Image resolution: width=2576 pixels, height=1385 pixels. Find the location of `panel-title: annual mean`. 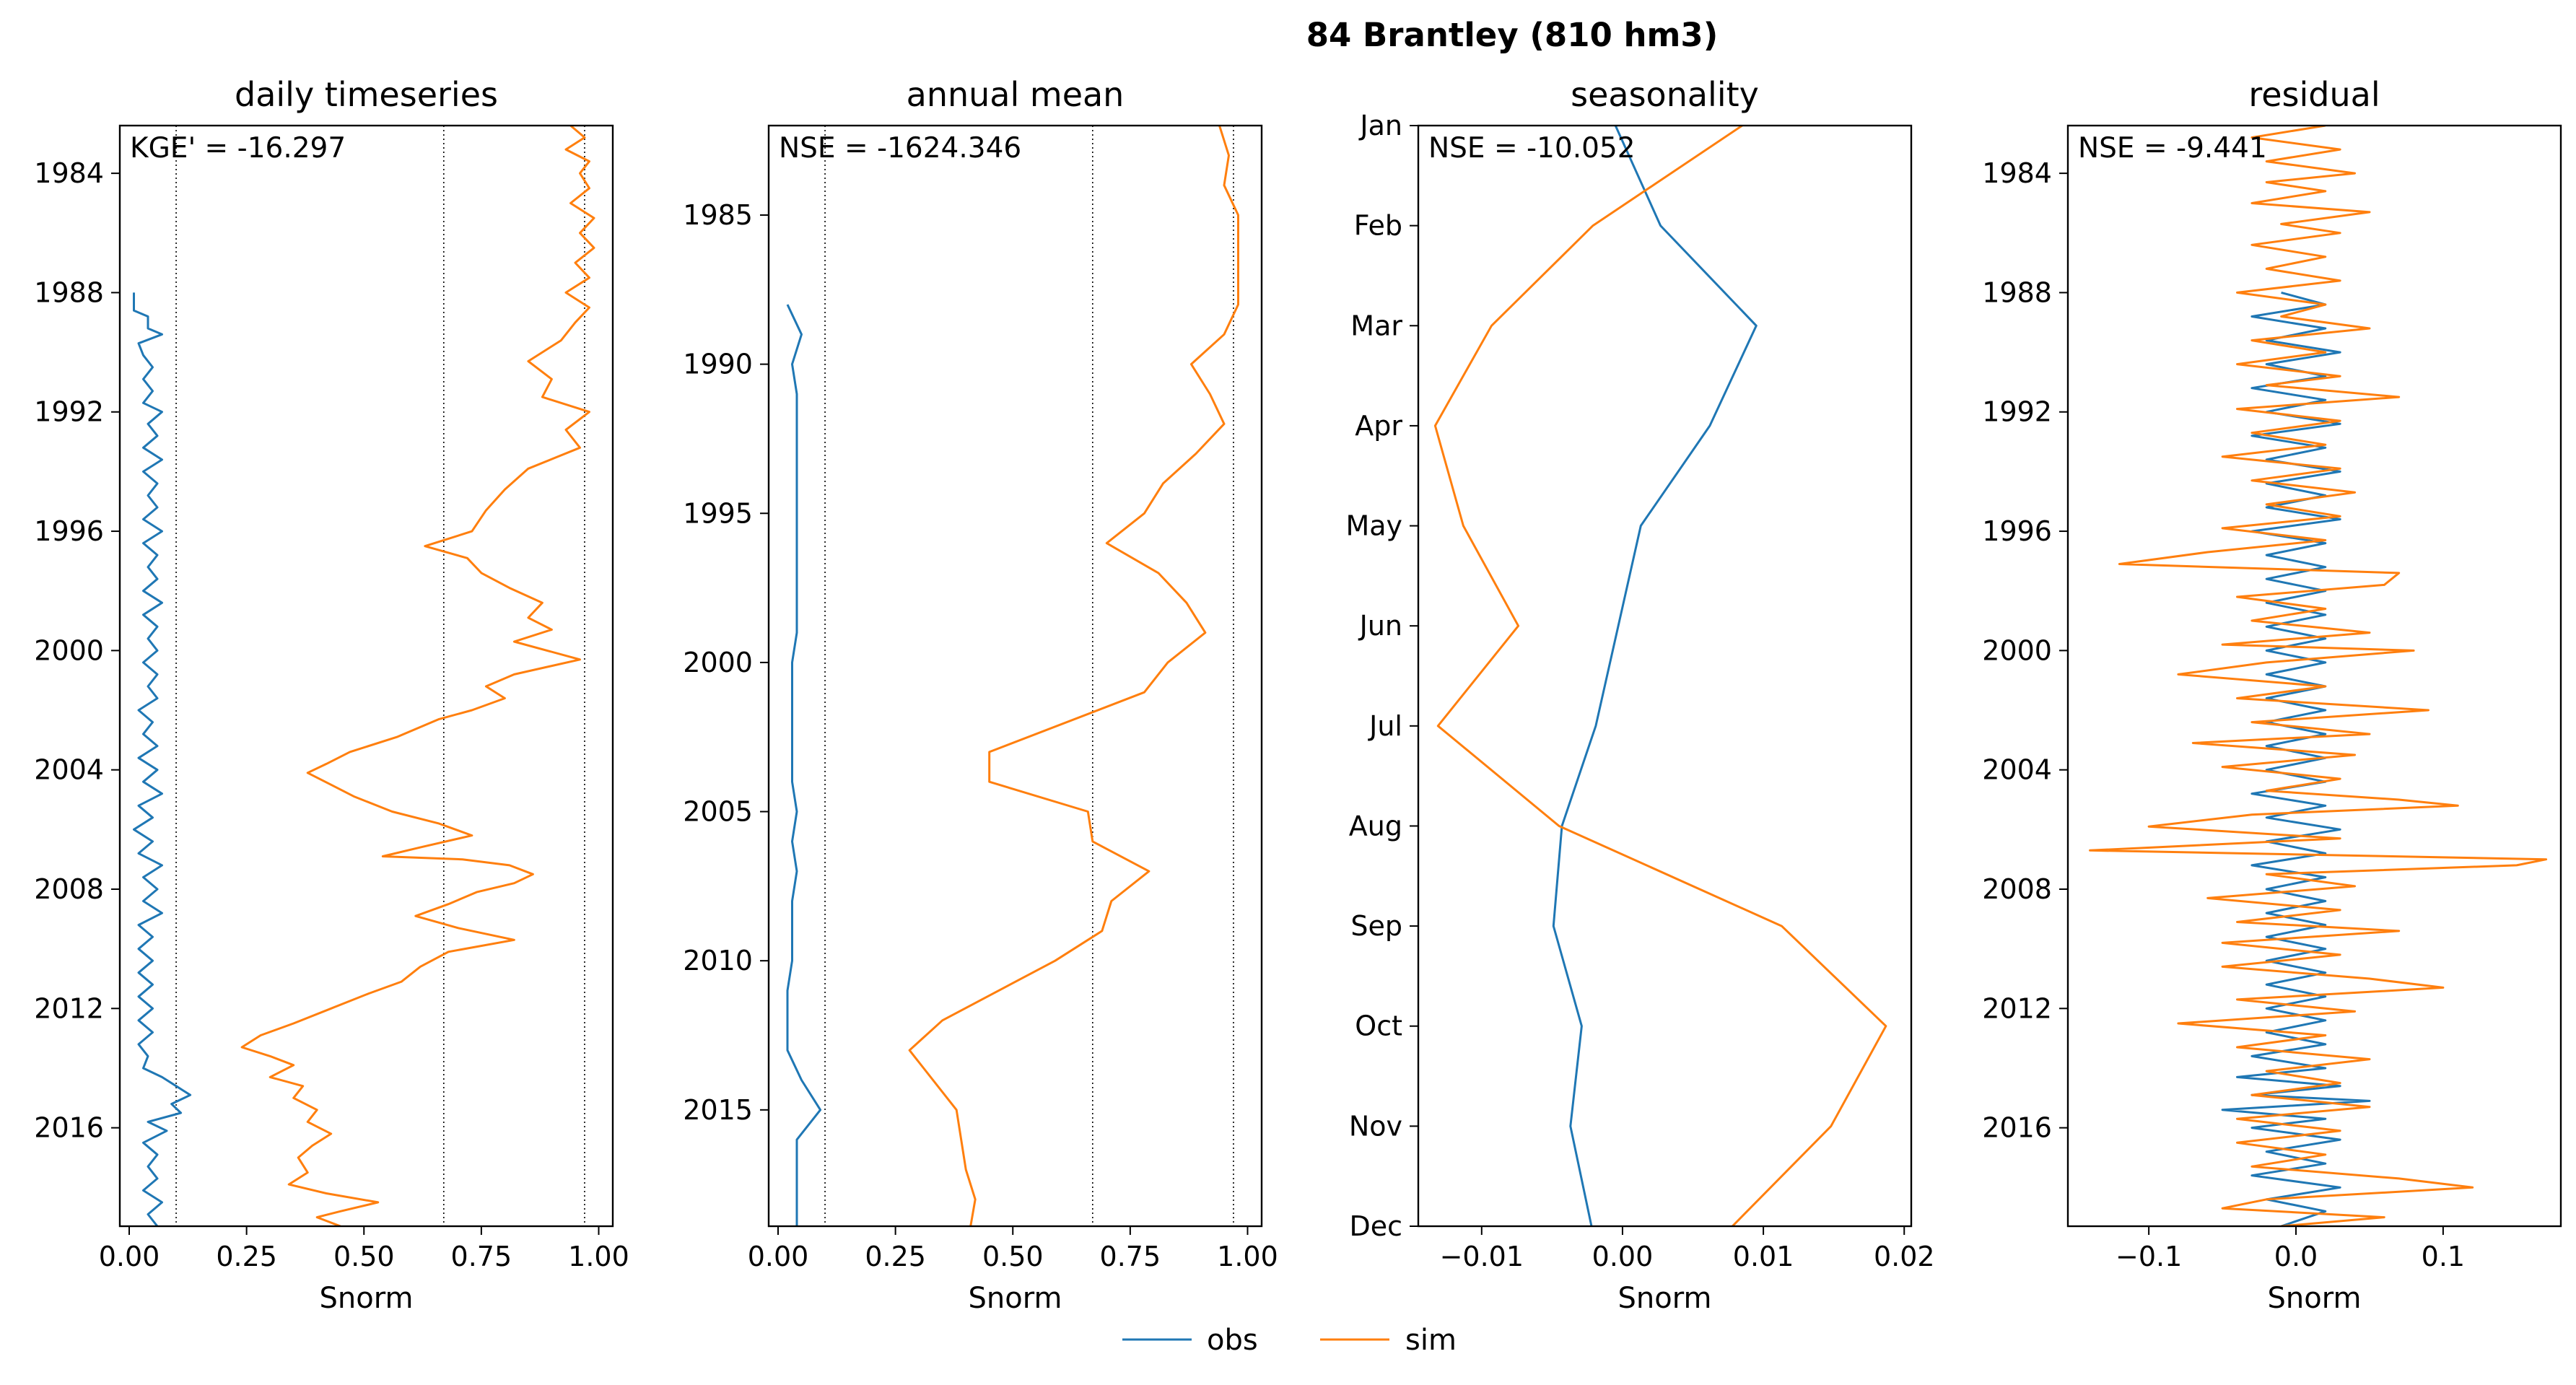

panel-title: annual mean is located at coordinates (1016, 94).